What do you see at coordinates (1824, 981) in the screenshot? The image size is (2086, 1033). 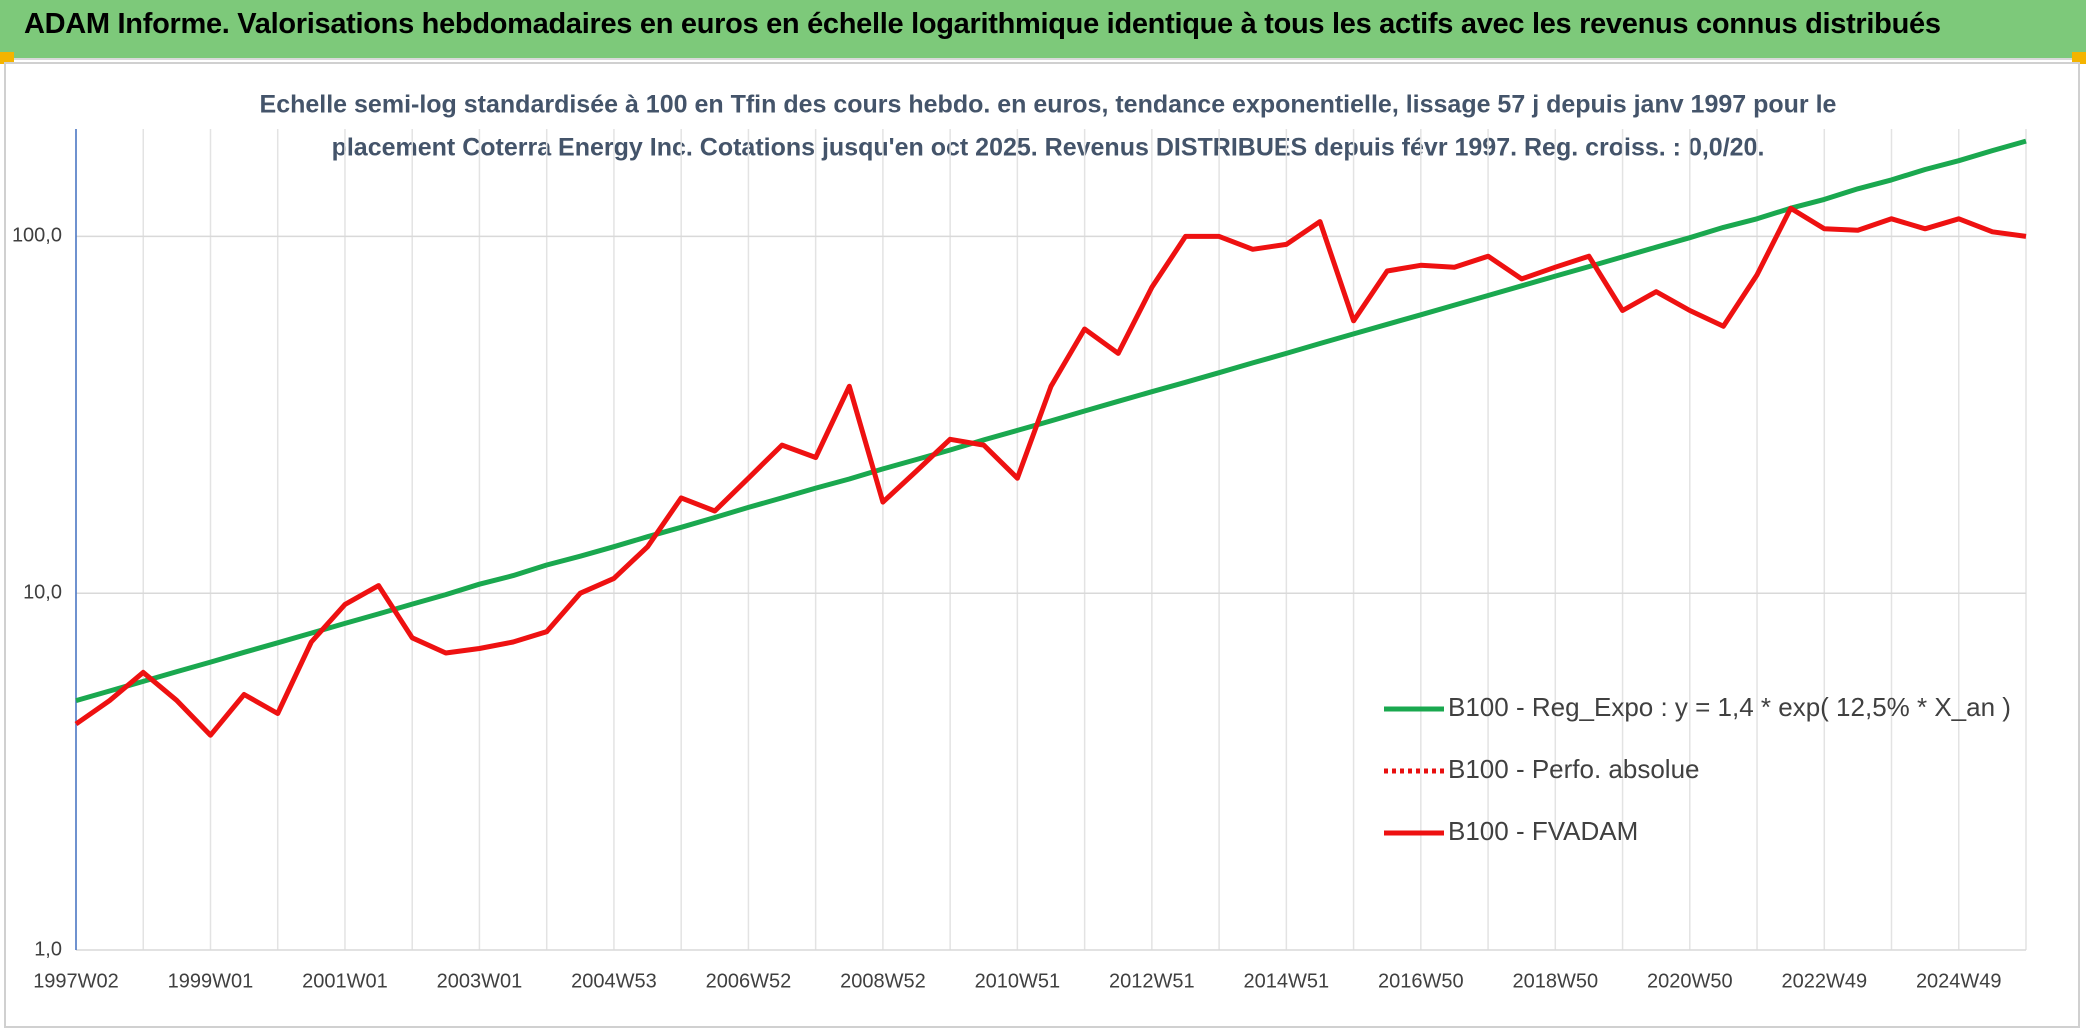 I see `x-tick-label: 2022W49` at bounding box center [1824, 981].